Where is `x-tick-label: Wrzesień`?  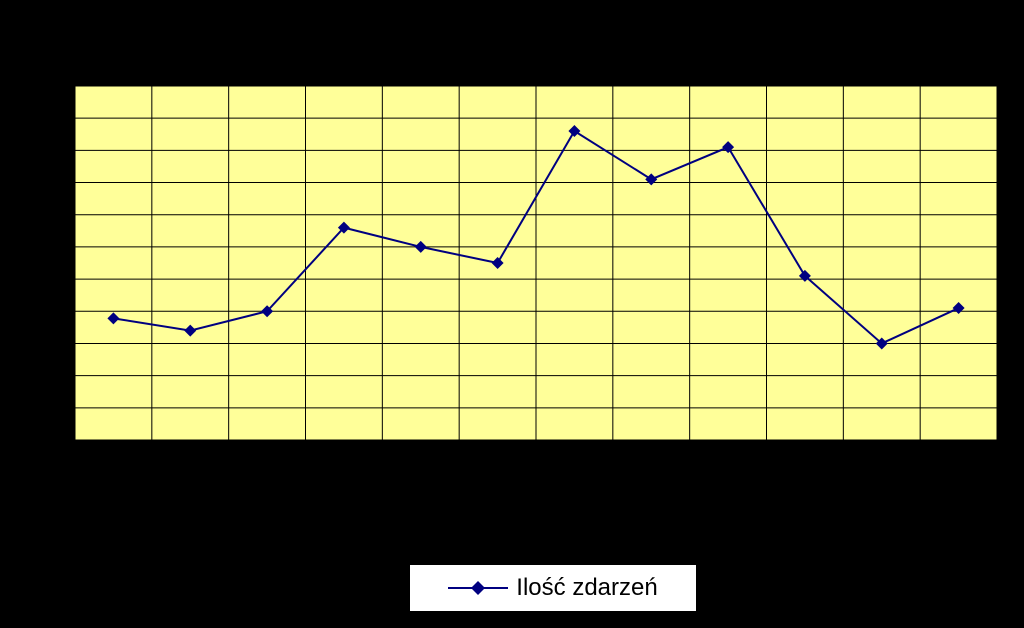 x-tick-label: Wrzesień is located at coordinates (705, 474).